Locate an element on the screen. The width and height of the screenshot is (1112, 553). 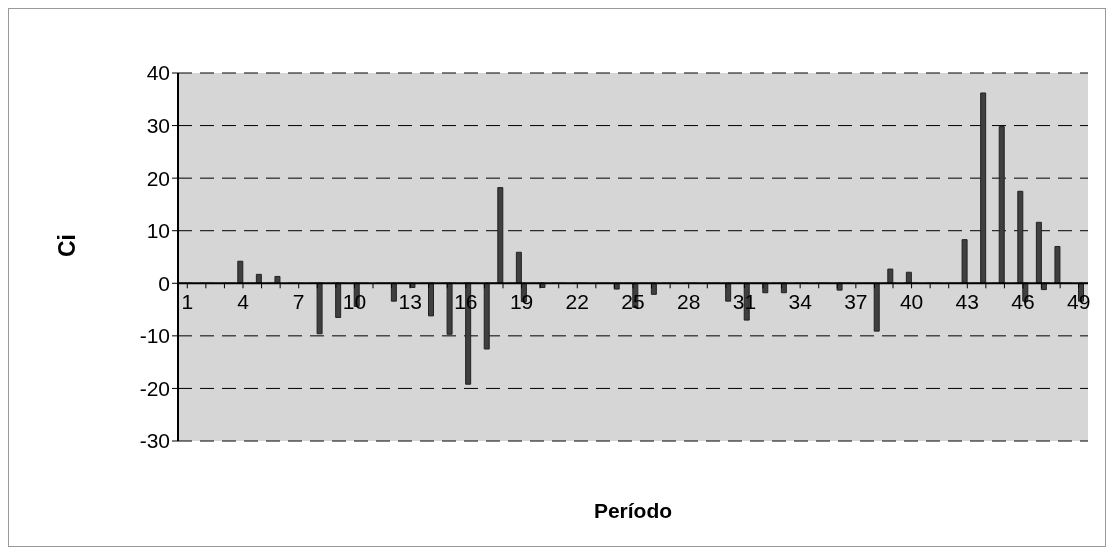
x-tick-label: 46 is located at coordinates (1023, 302).